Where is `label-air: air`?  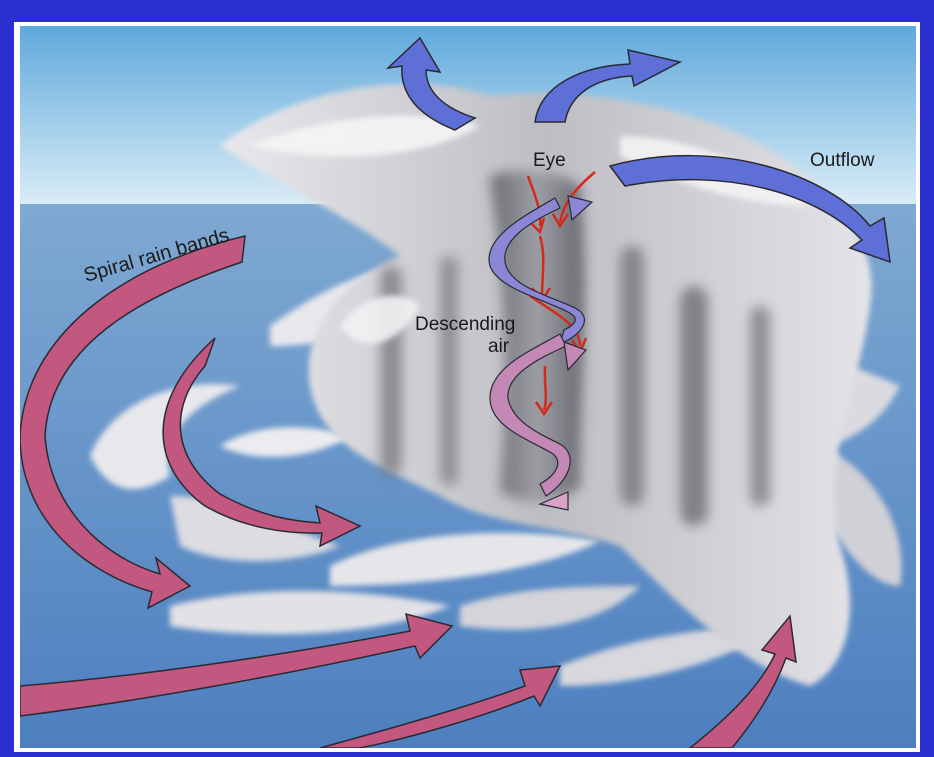
label-air: air is located at coordinates (499, 346).